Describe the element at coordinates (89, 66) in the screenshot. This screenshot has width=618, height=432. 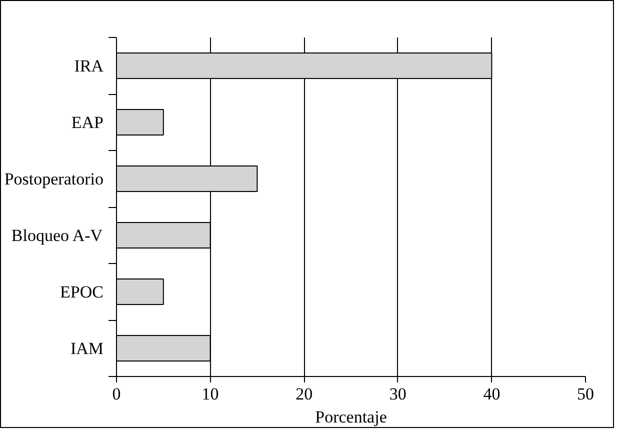
I see `y-tick-label: IRA` at that location.